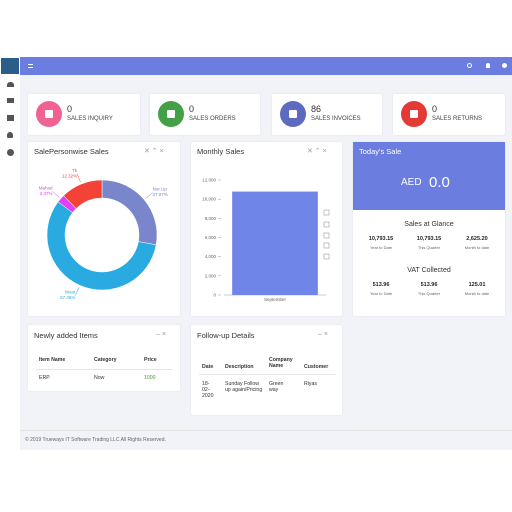  Describe the element at coordinates (439, 182) in the screenshot. I see `amount: 0.0` at that location.